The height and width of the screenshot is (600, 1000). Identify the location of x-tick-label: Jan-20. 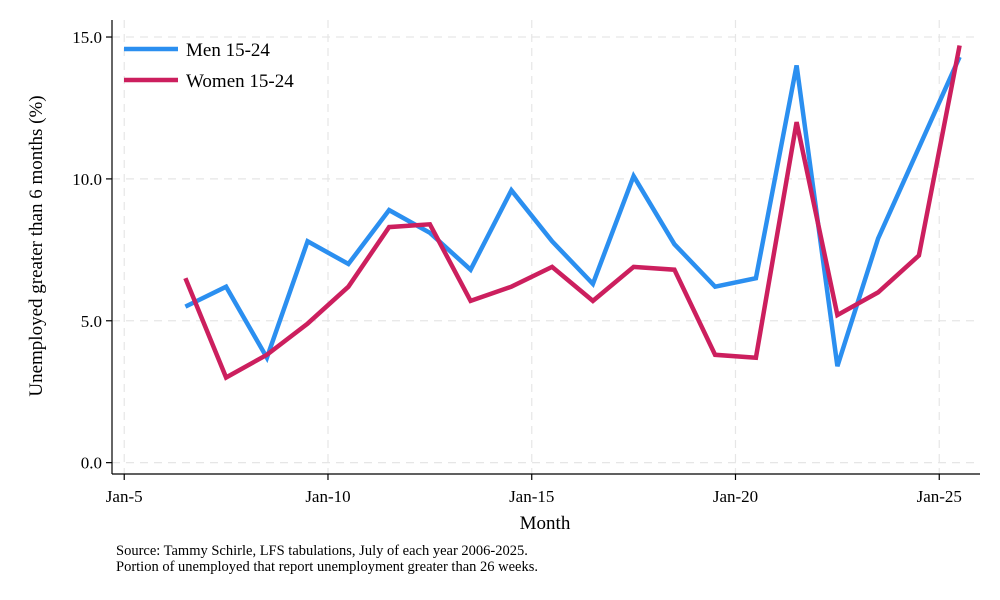
(735, 496).